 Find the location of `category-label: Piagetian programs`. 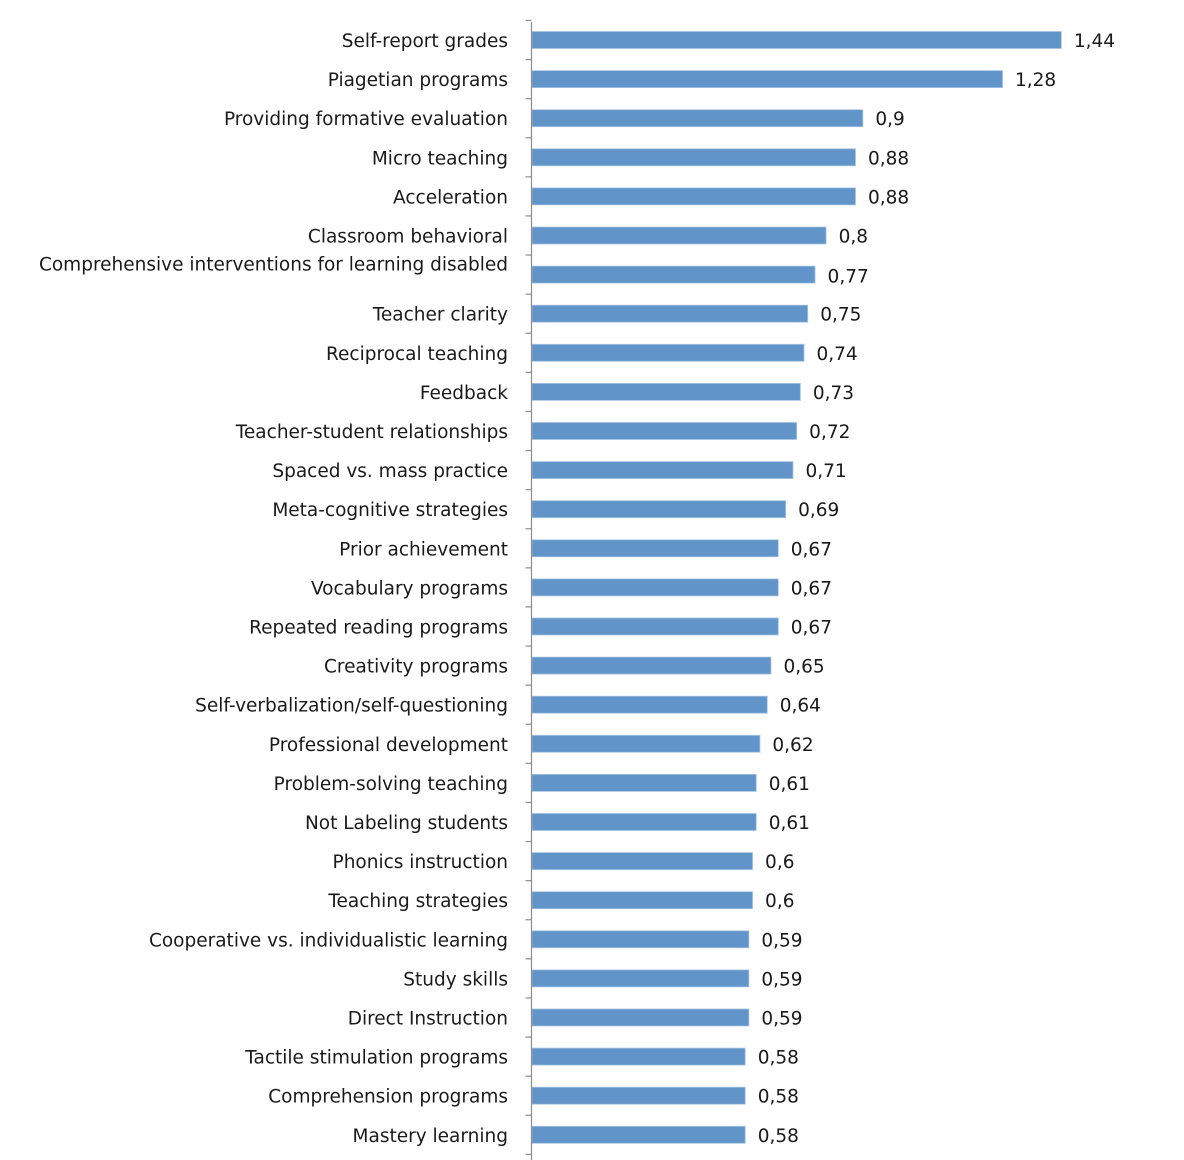

category-label: Piagetian programs is located at coordinates (418, 80).